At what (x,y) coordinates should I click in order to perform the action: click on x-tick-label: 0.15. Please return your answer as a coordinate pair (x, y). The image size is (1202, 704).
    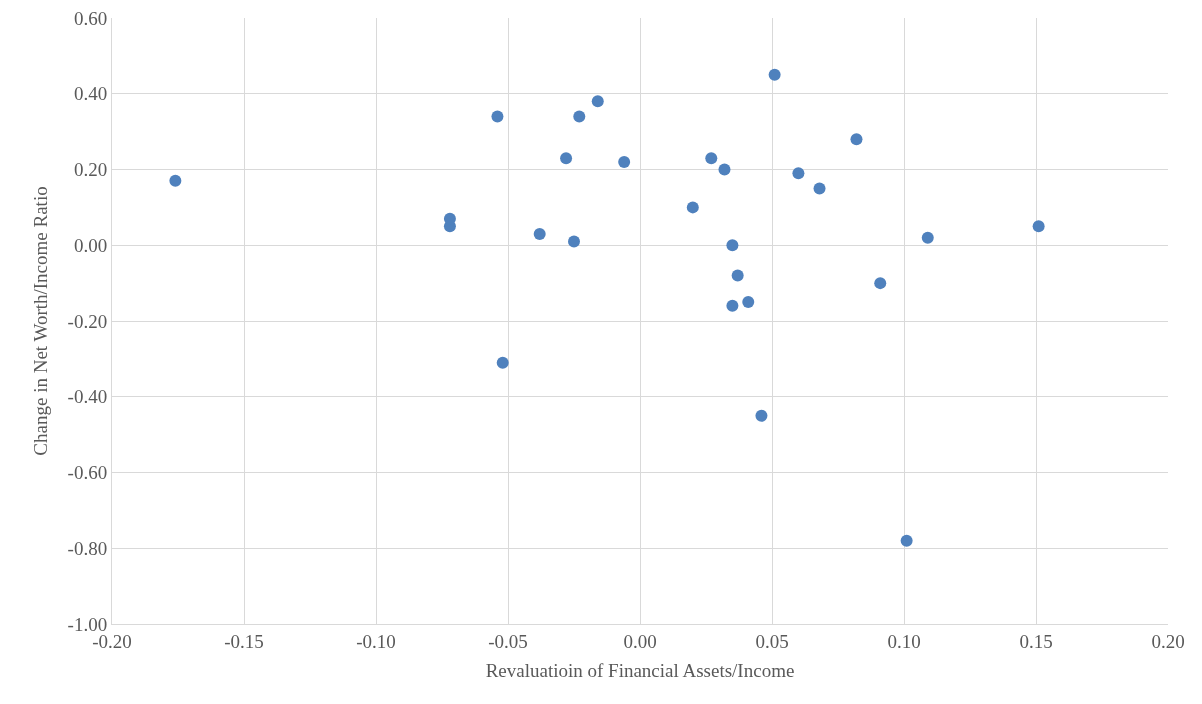
    Looking at the image, I should click on (1036, 641).